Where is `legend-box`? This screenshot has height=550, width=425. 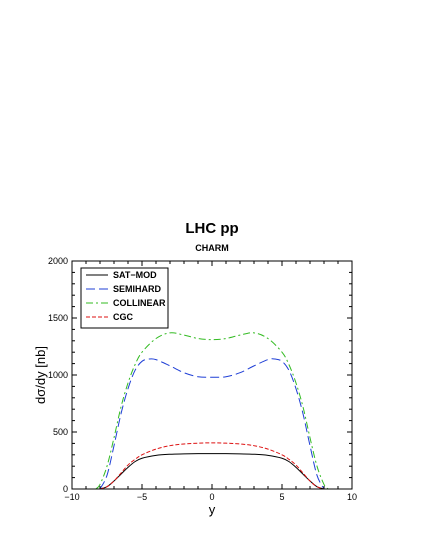 legend-box is located at coordinates (124, 298).